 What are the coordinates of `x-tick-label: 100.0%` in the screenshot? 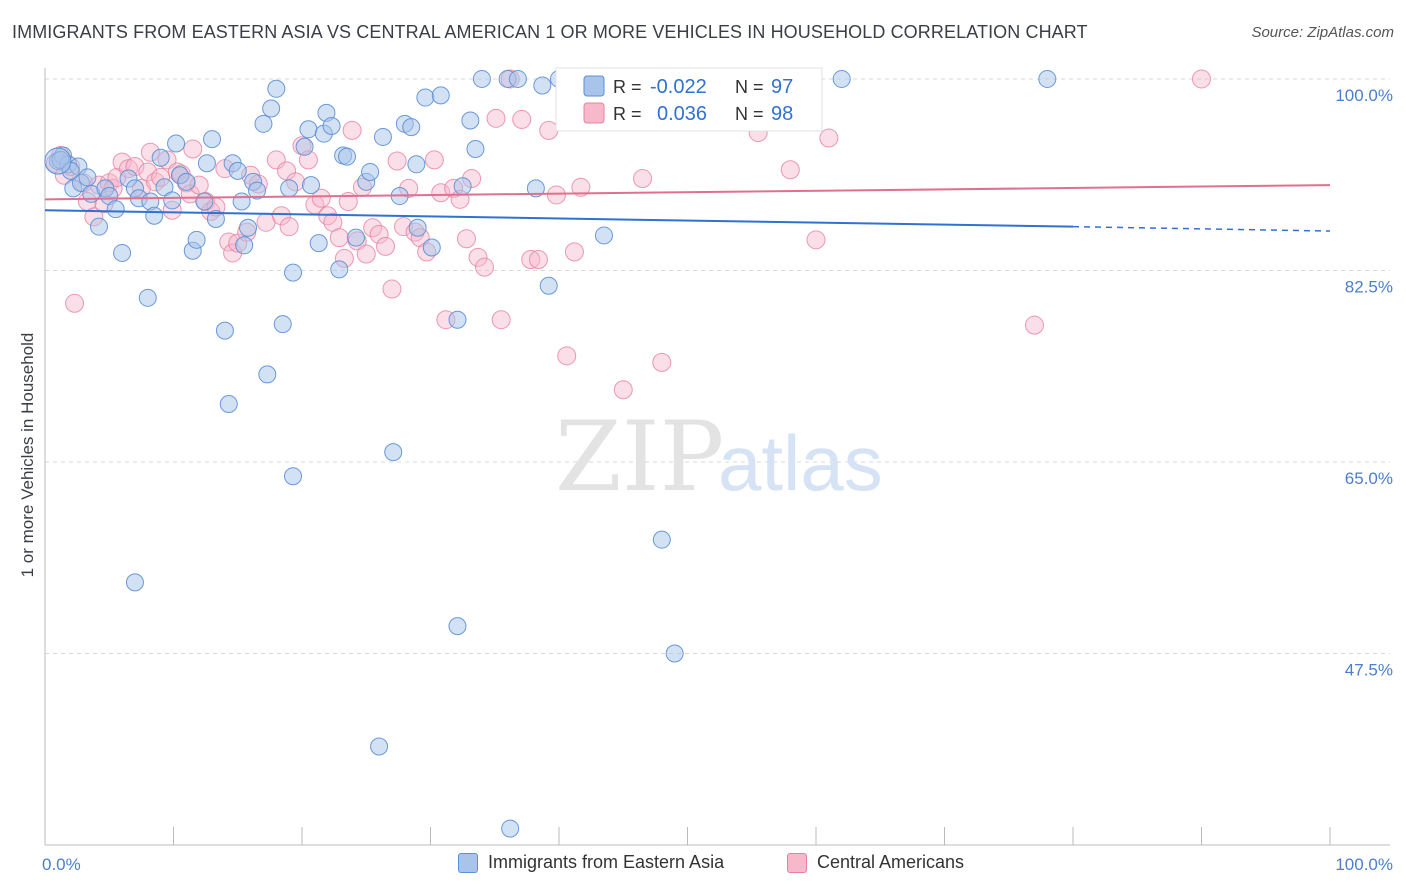 It's located at (1364, 864).